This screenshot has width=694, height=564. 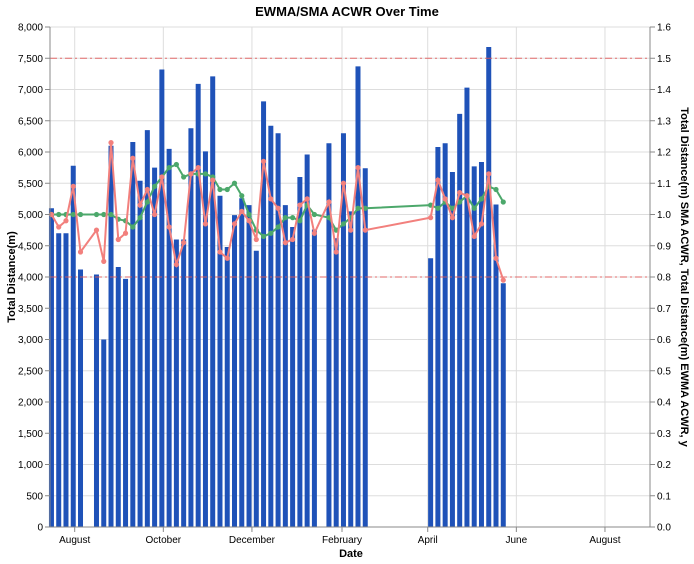 What do you see at coordinates (30, 28) in the screenshot?
I see `y-left-tick-label: 8,000` at bounding box center [30, 28].